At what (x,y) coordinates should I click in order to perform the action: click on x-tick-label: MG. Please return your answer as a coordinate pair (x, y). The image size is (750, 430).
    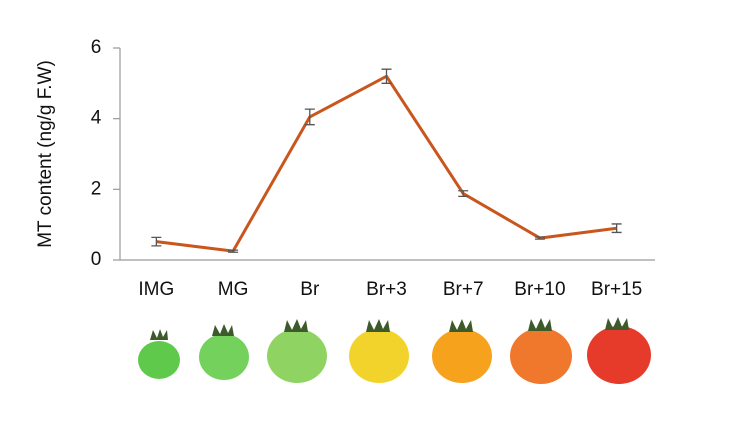
    Looking at the image, I should click on (233, 289).